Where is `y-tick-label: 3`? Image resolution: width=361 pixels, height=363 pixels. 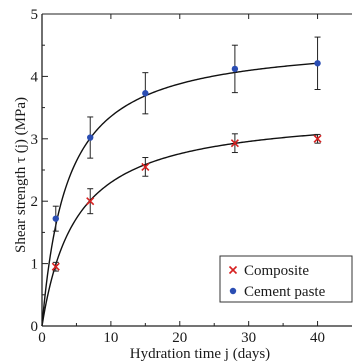 y-tick-label: 3 is located at coordinates (35, 140).